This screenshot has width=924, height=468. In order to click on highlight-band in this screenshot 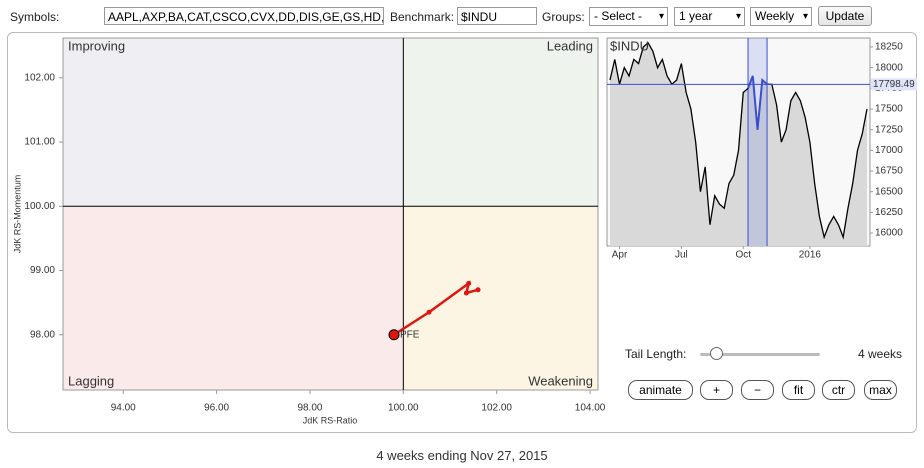, I will do `click(758, 142)`.